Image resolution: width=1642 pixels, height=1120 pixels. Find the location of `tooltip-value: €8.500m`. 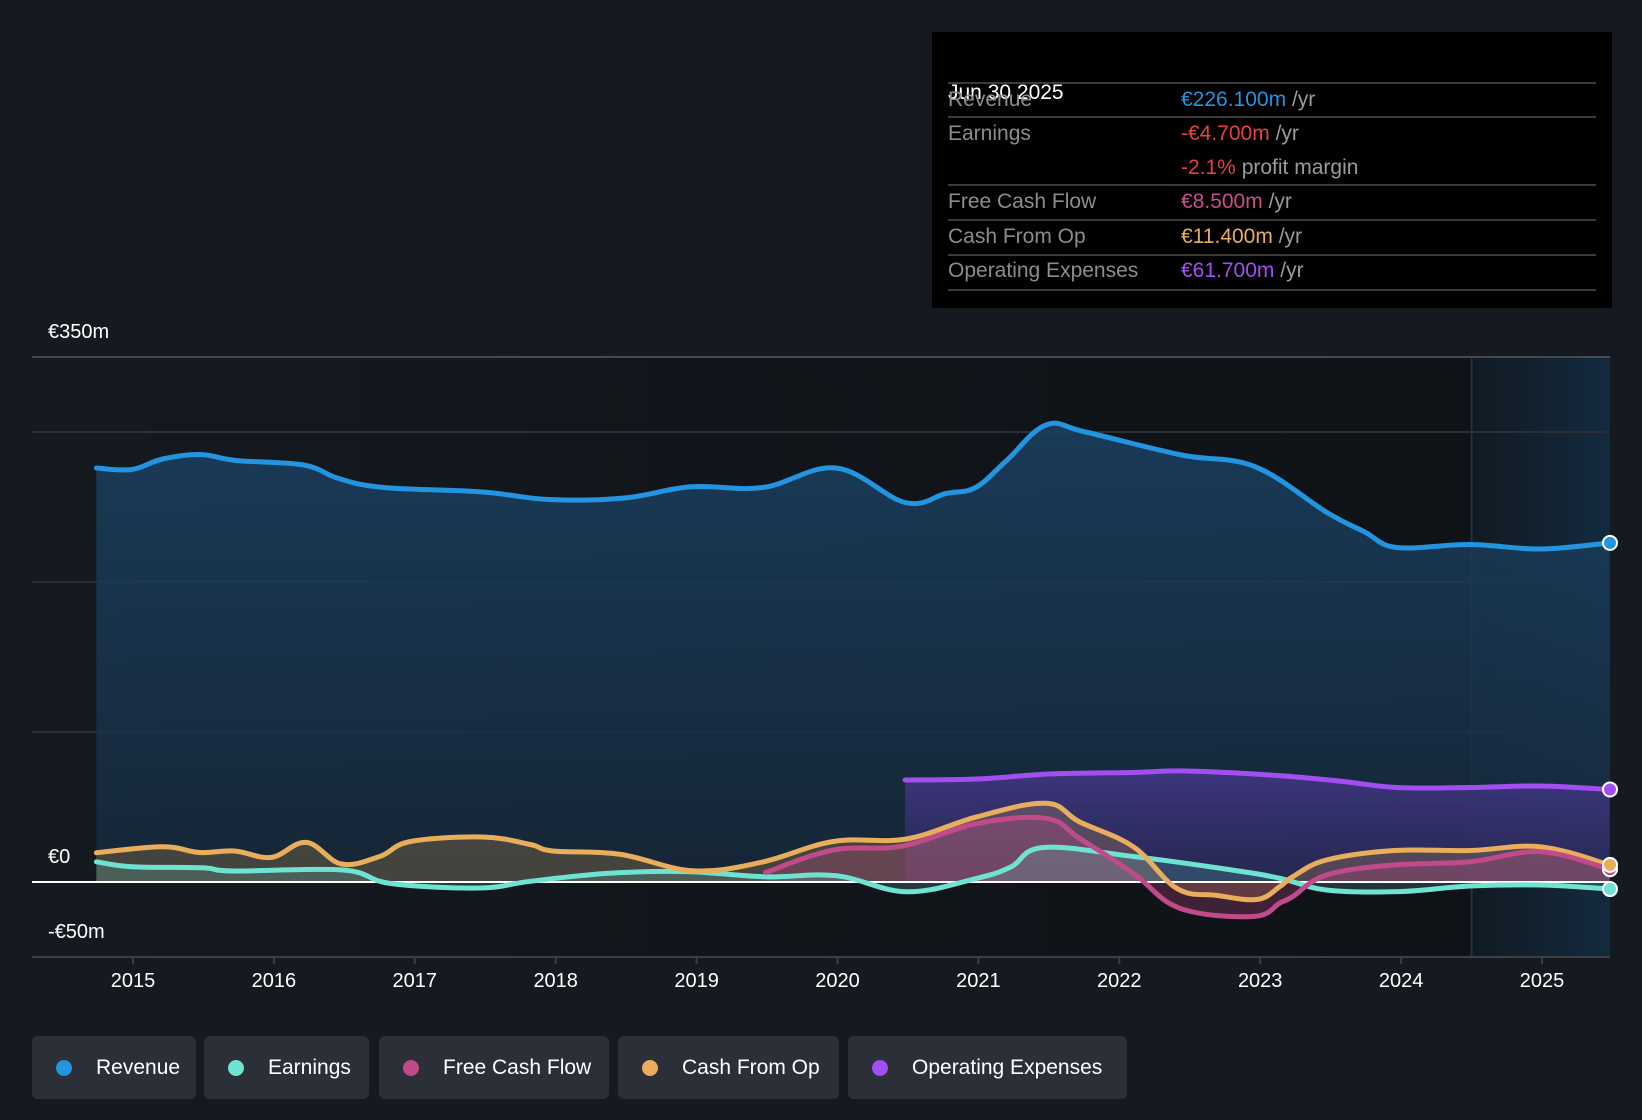

tooltip-value: €8.500m is located at coordinates (1222, 201).